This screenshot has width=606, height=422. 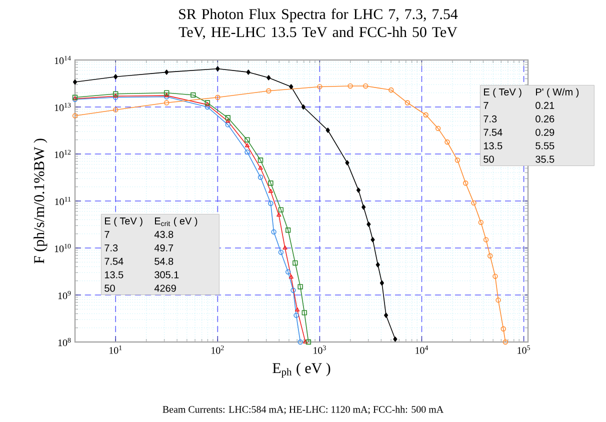 What do you see at coordinates (557, 93) in the screenshot?
I see `text: P' ( W/m )` at bounding box center [557, 93].